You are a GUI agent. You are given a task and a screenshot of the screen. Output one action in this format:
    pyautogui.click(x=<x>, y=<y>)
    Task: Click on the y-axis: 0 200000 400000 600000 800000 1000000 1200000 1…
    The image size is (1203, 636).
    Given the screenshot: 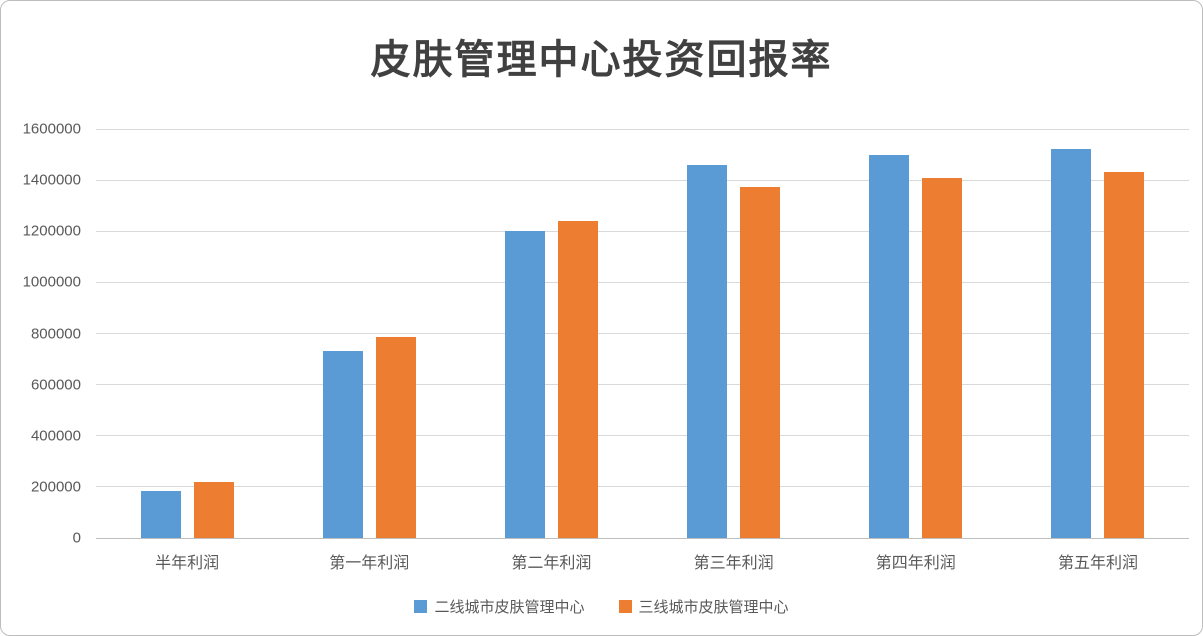 What is the action you would take?
    pyautogui.click(x=45, y=334)
    